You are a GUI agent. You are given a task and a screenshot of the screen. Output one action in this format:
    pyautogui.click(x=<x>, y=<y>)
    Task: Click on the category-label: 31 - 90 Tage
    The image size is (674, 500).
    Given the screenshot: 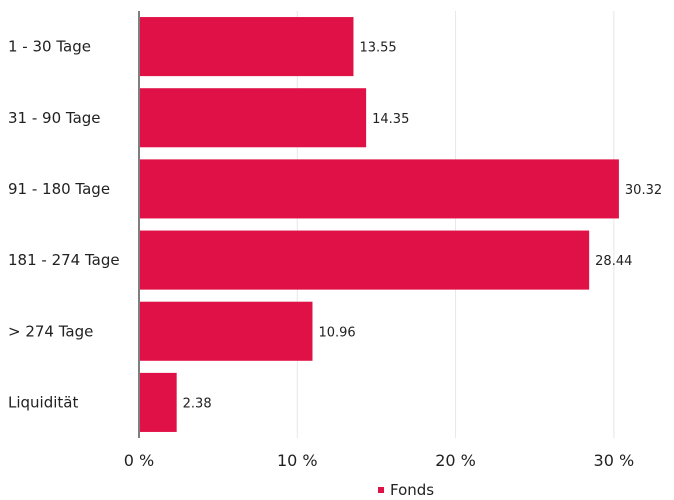 What is the action you would take?
    pyautogui.click(x=54, y=118)
    